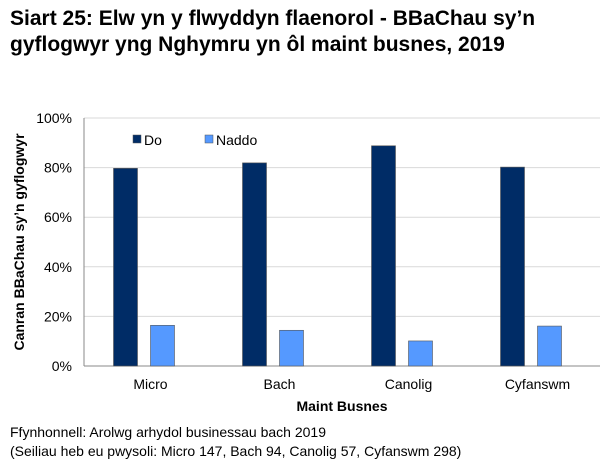  What do you see at coordinates (280, 384) in the screenshot?
I see `x-tick-label: Bach` at bounding box center [280, 384].